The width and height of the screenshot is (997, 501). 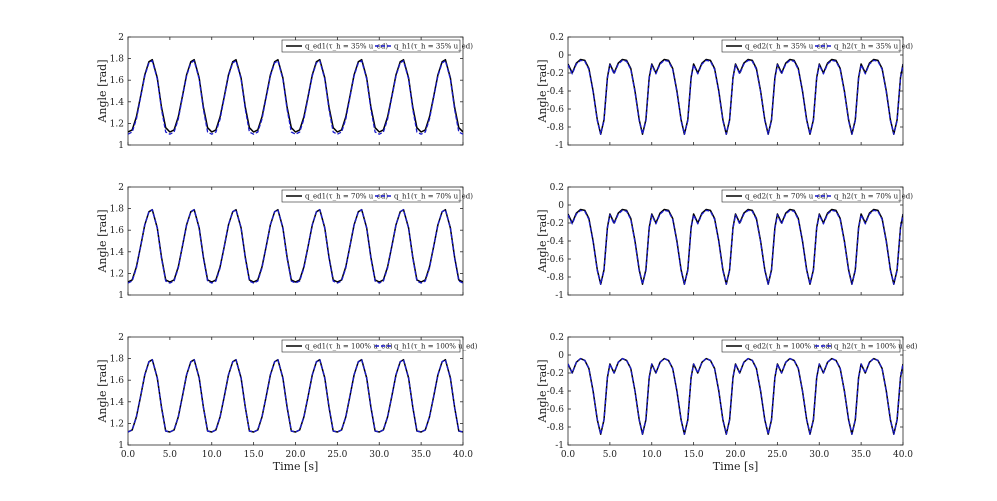 What do you see at coordinates (433, 197) in the screenshot?
I see `legend-label: q_h1(τ_h = 70% u_ed)` at bounding box center [433, 197].